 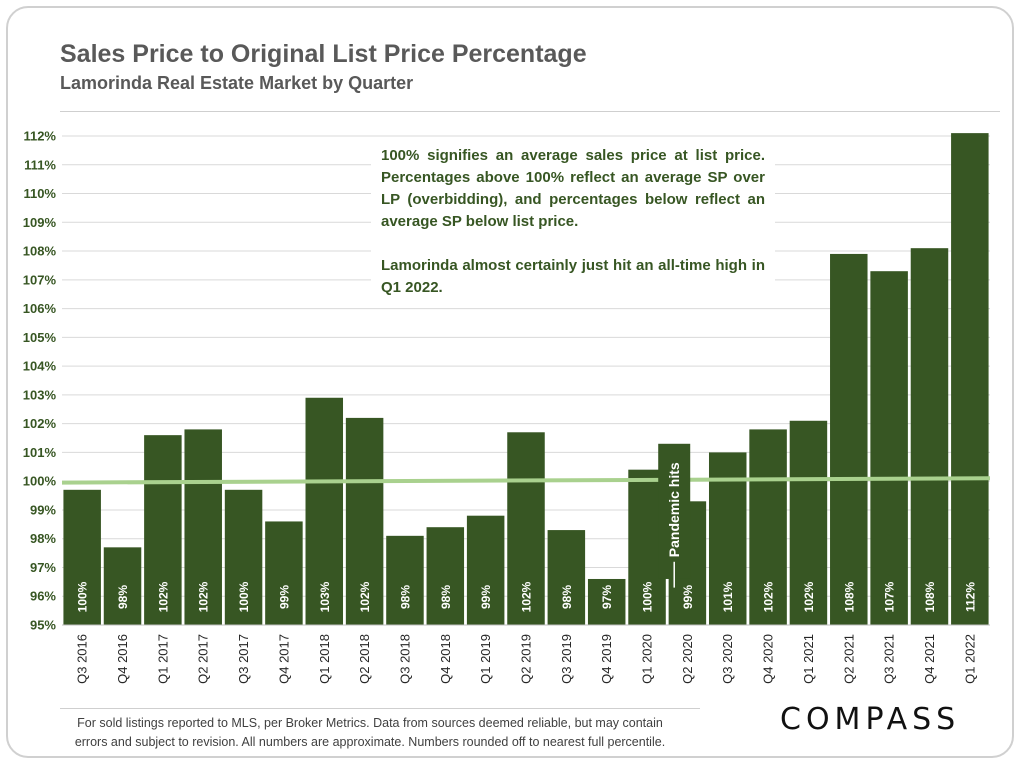 I want to click on y-tick-label: 105%, so click(x=40, y=337).